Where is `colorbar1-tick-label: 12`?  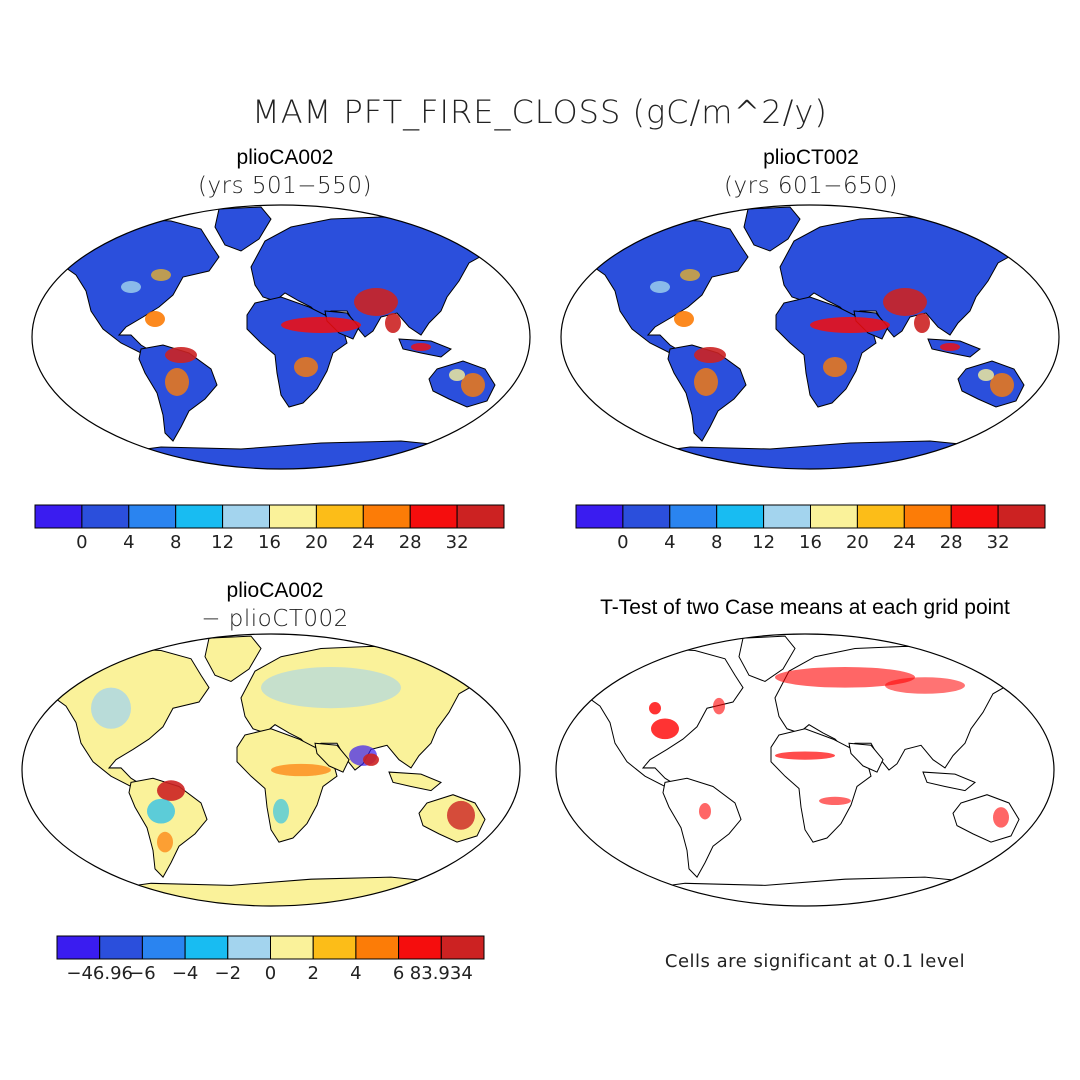 colorbar1-tick-label: 12 is located at coordinates (222, 542).